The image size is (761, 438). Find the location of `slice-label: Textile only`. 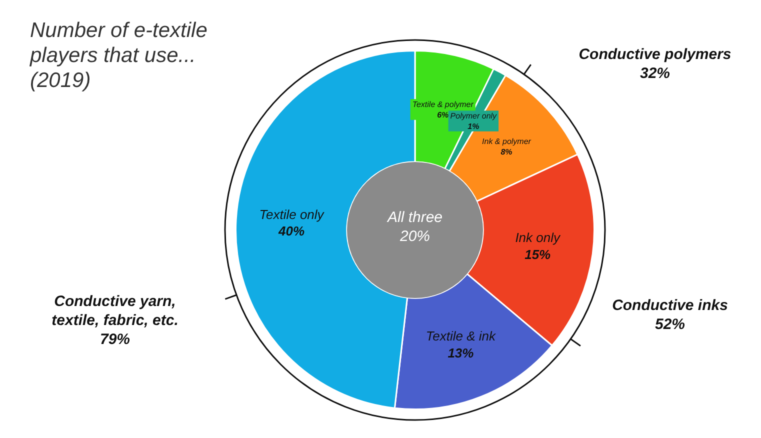

slice-label: Textile only is located at coordinates (292, 214).